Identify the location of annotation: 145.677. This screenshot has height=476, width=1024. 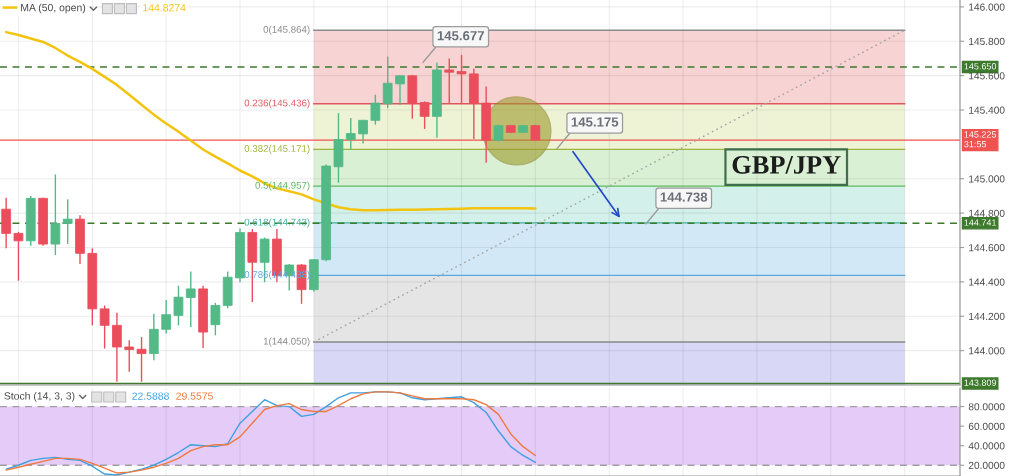
(460, 35).